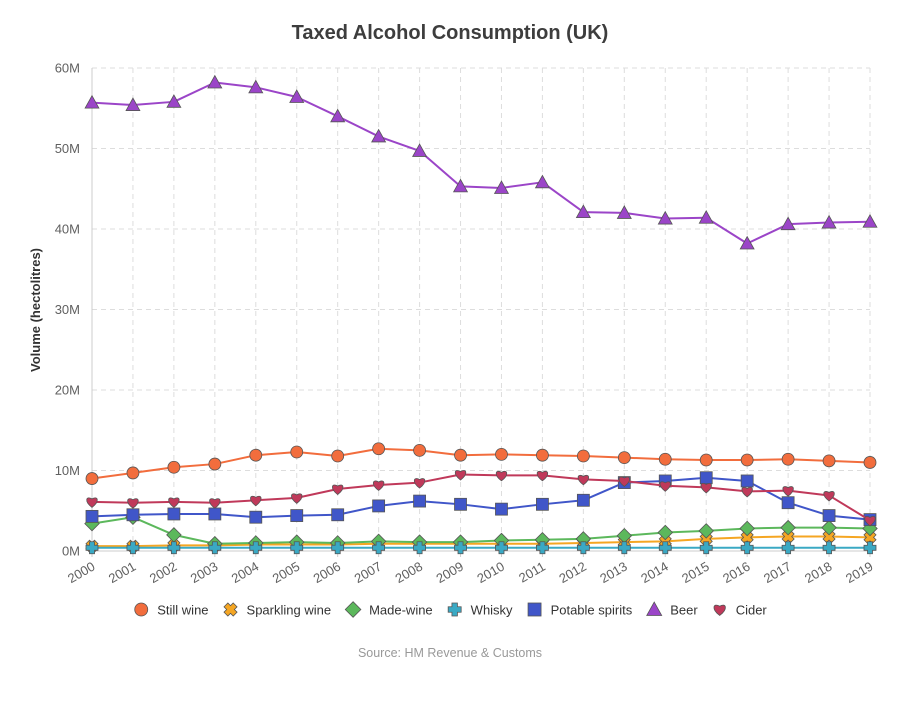 This screenshot has height=705, width=900. What do you see at coordinates (777, 572) in the screenshot?
I see `x-tick-label: 2017` at bounding box center [777, 572].